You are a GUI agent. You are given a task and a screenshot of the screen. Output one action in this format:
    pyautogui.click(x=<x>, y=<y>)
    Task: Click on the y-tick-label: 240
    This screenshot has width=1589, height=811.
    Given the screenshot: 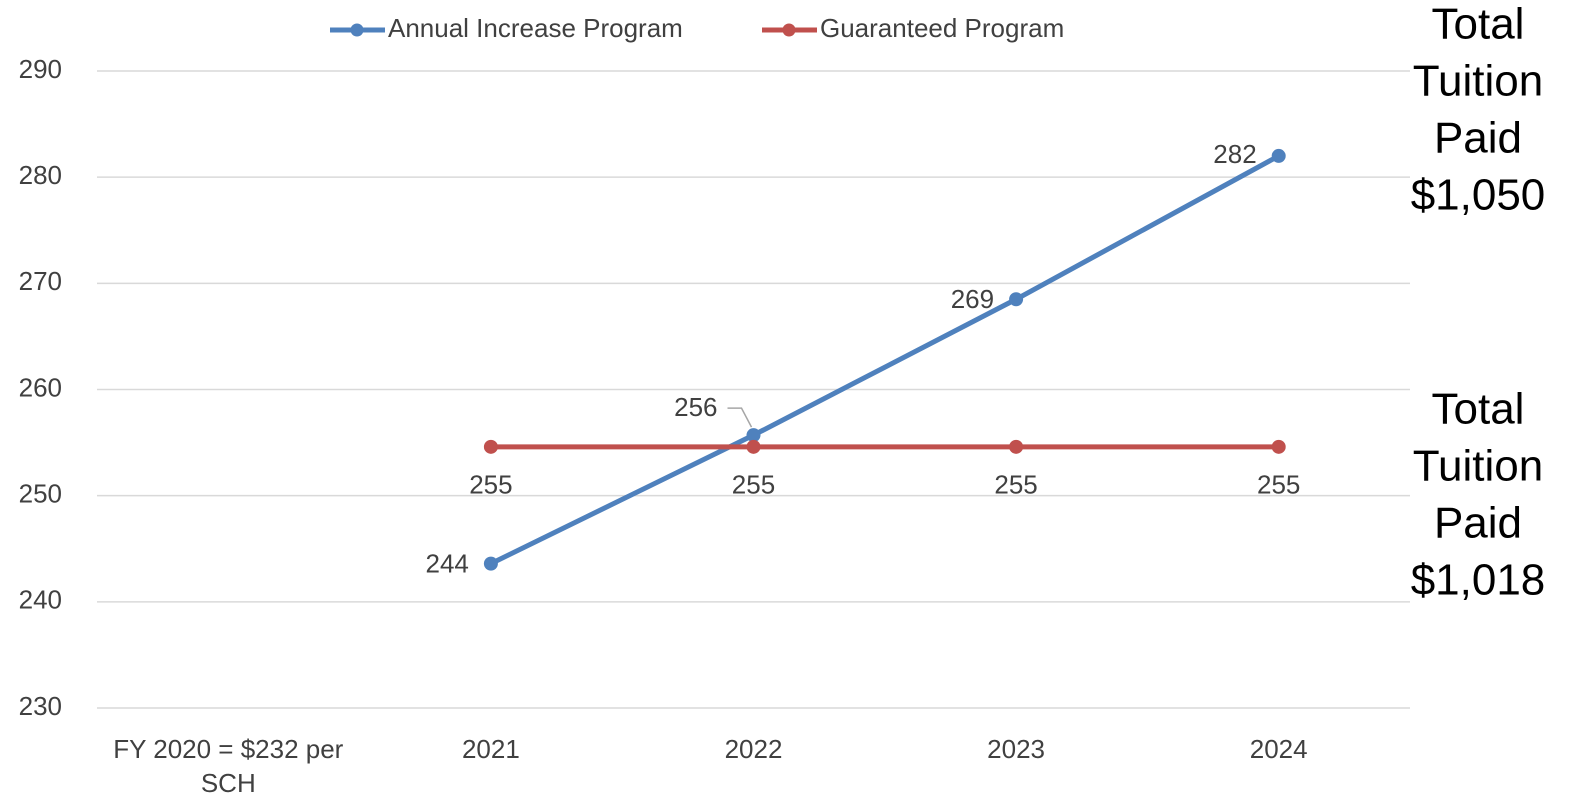 What is the action you would take?
    pyautogui.click(x=40, y=600)
    